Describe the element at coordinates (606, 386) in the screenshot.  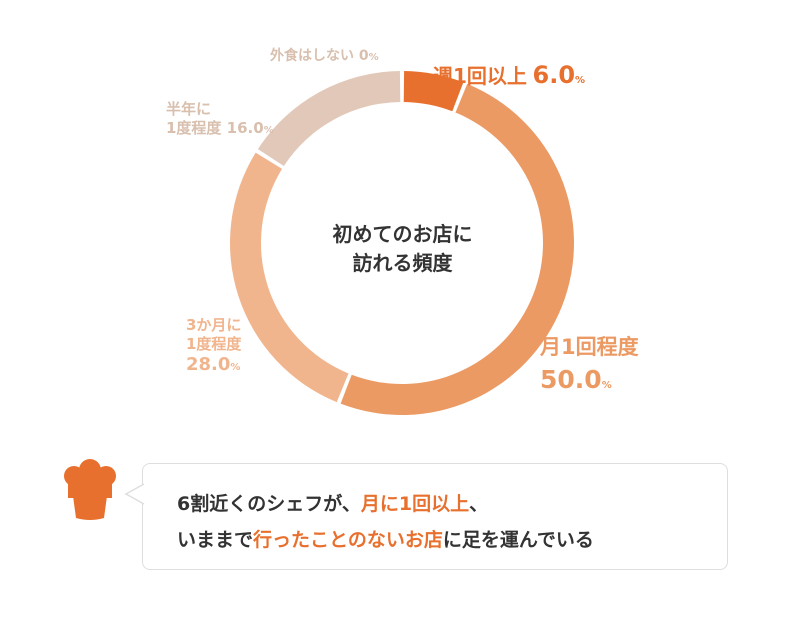
I see `label-monthly-unit: %` at that location.